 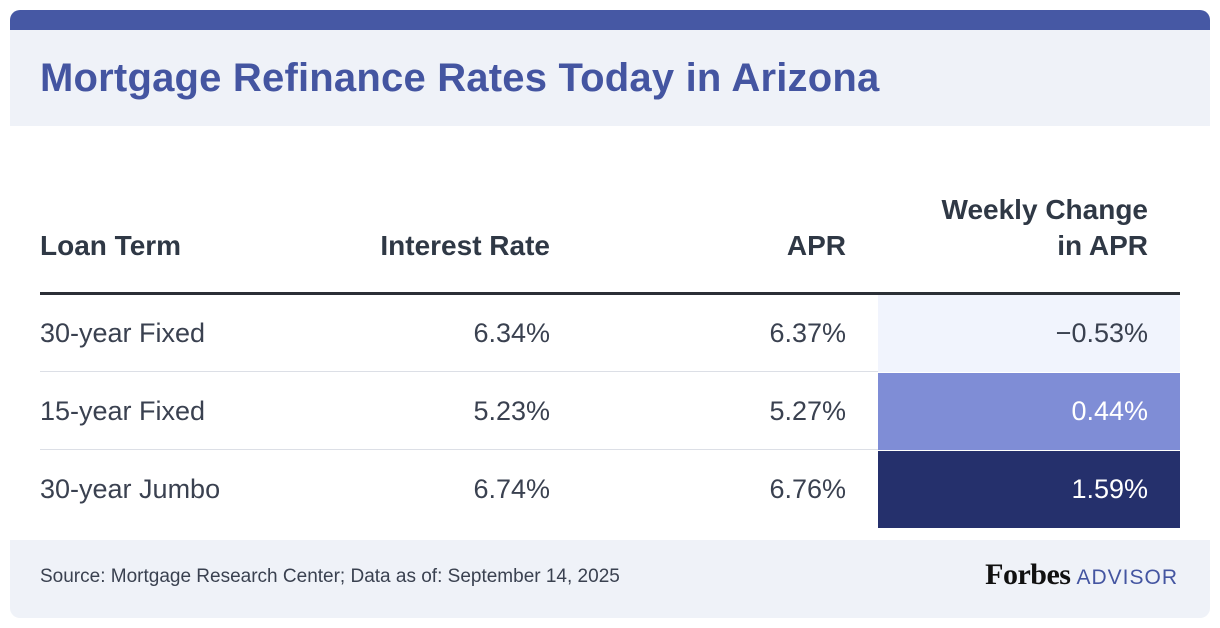 I want to click on cell-interest-rate: 6.74%, so click(x=511, y=489).